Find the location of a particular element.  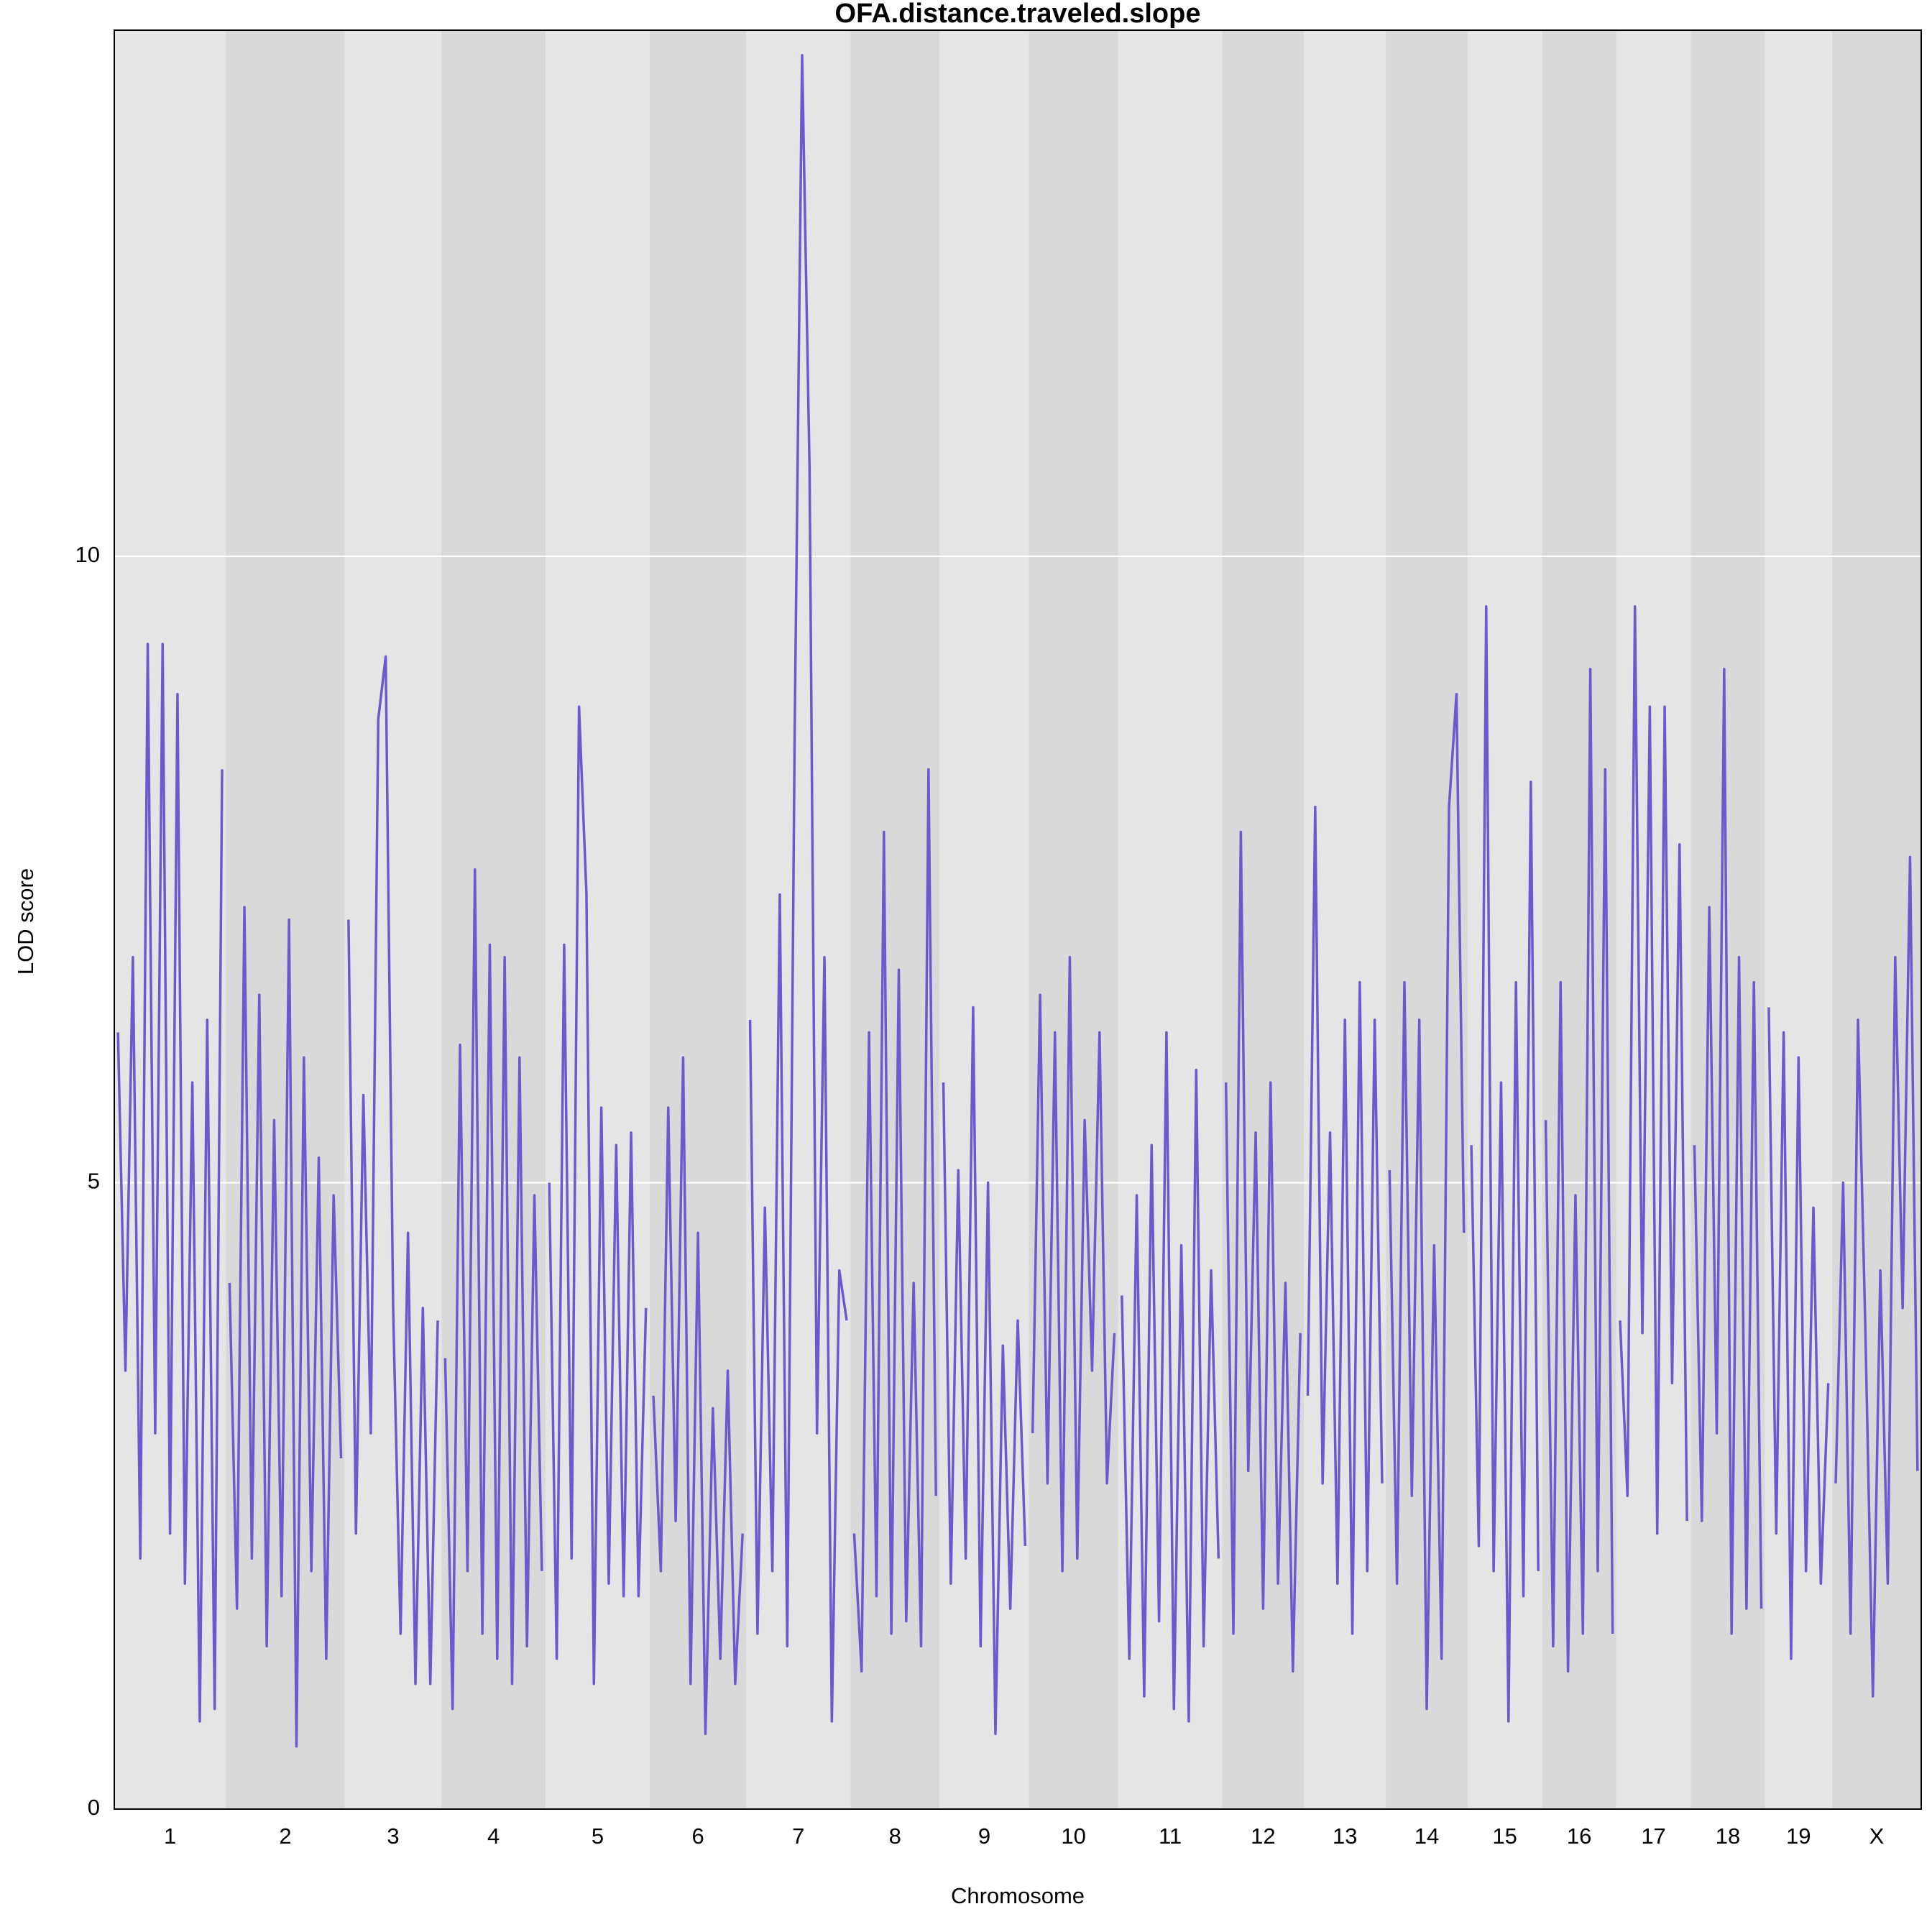

x-tick-label: 1 is located at coordinates (170, 1836).